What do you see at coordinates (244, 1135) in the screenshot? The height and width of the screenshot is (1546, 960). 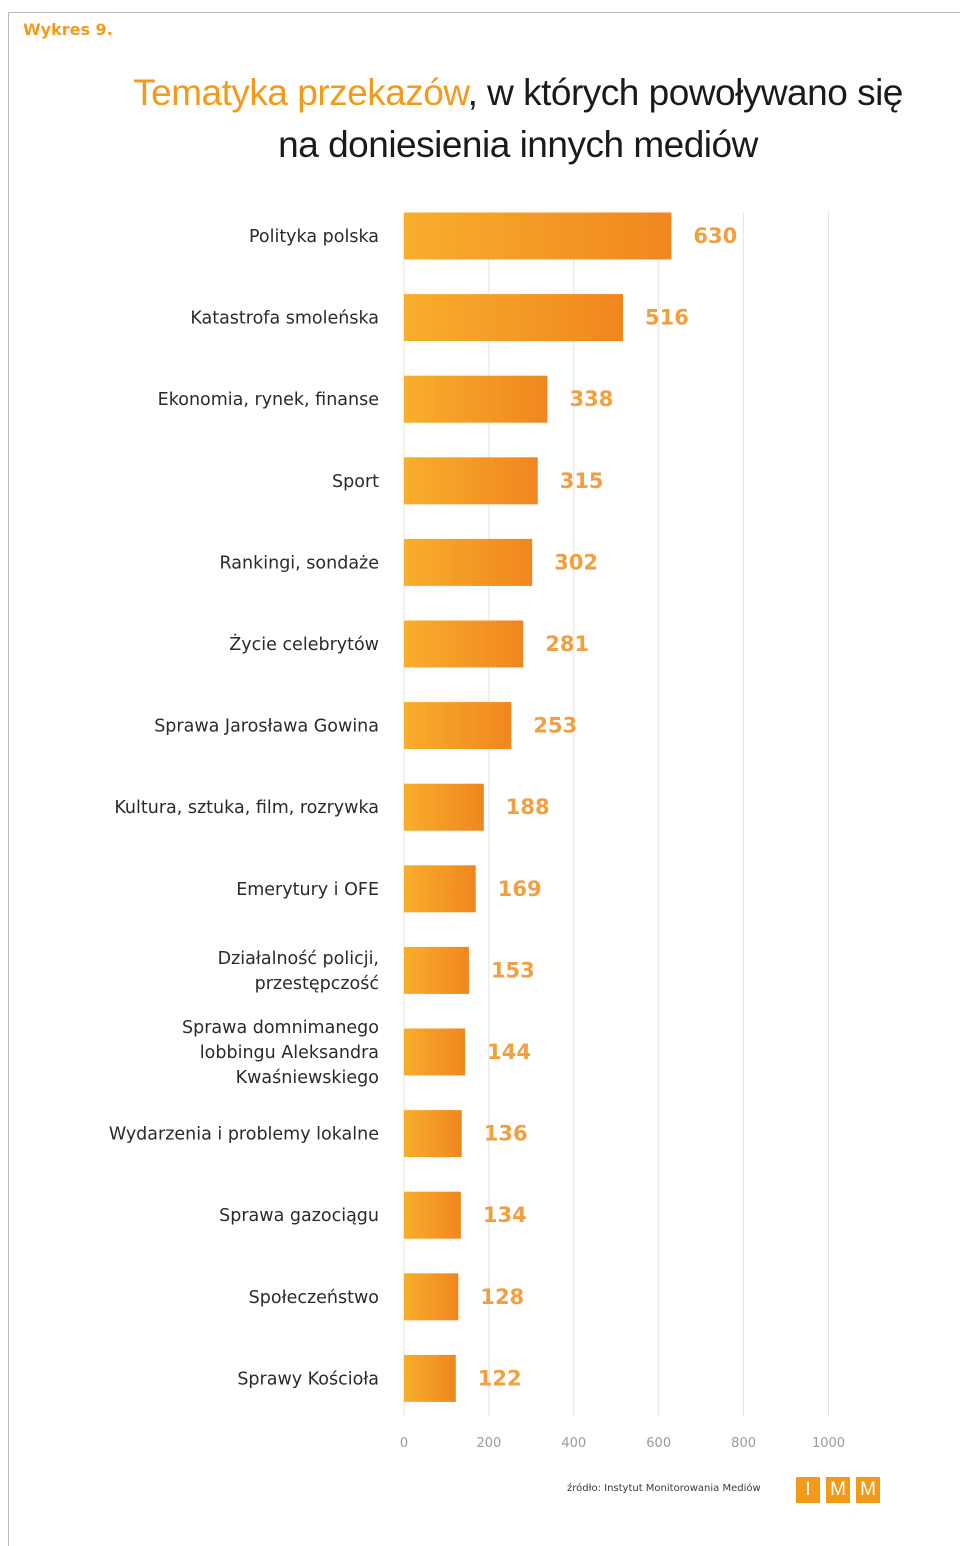 I see `category-label: Wydarzenia i problemy lokalne` at bounding box center [244, 1135].